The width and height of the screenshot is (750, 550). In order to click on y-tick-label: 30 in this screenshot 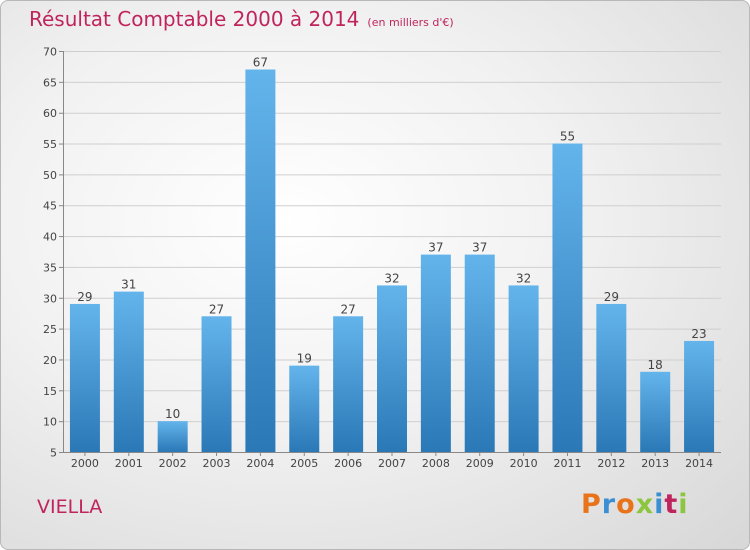, I will do `click(50, 298)`.